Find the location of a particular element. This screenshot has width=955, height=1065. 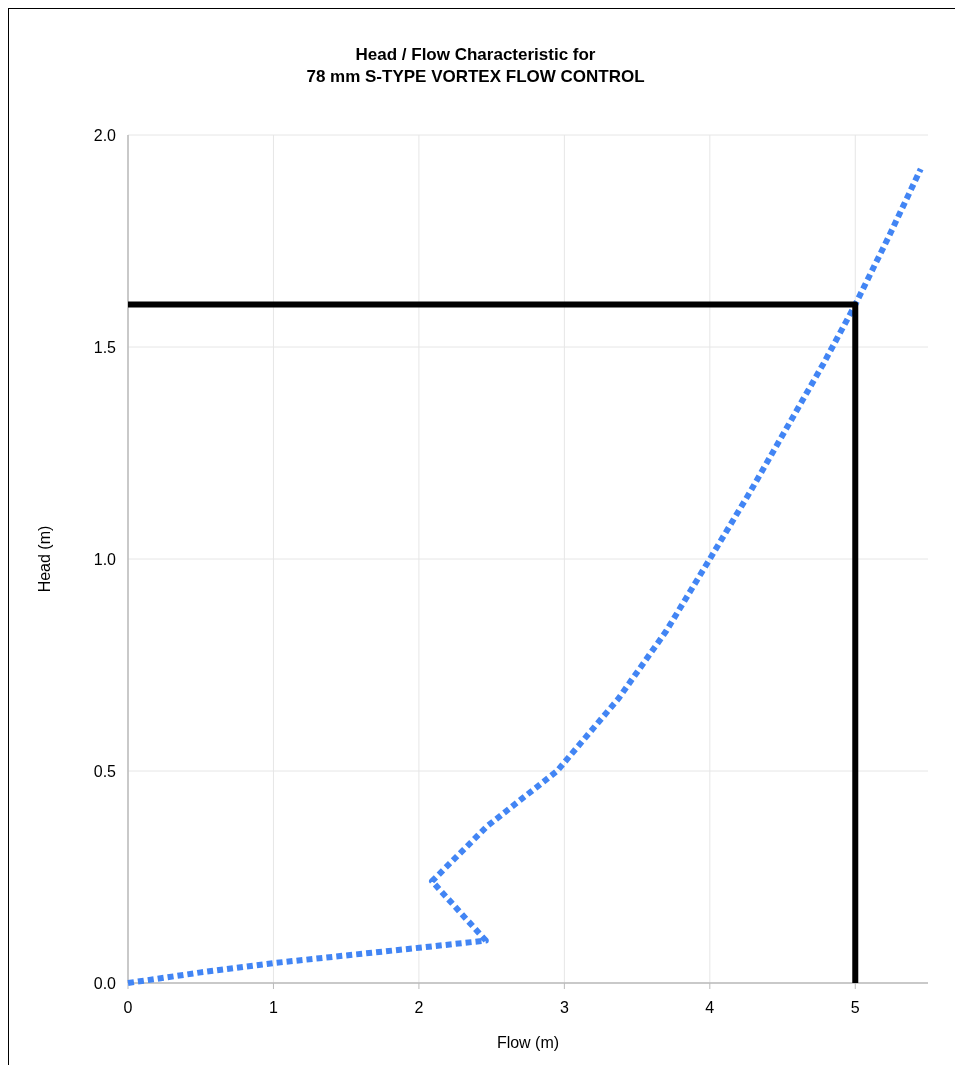

y-axis-title: Head (m) is located at coordinates (44, 559).